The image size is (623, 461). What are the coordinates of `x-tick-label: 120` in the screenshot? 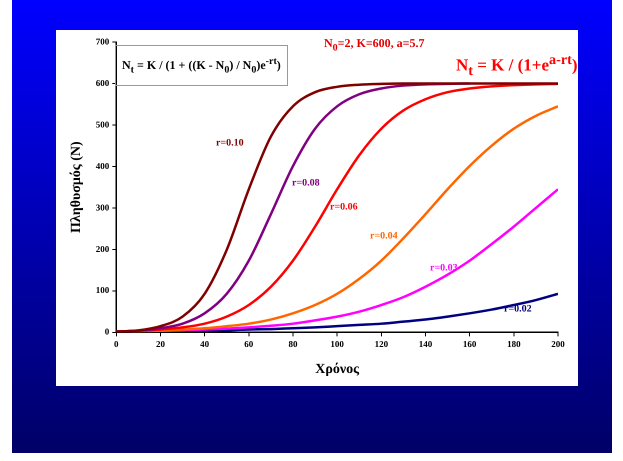 It's located at (381, 344).